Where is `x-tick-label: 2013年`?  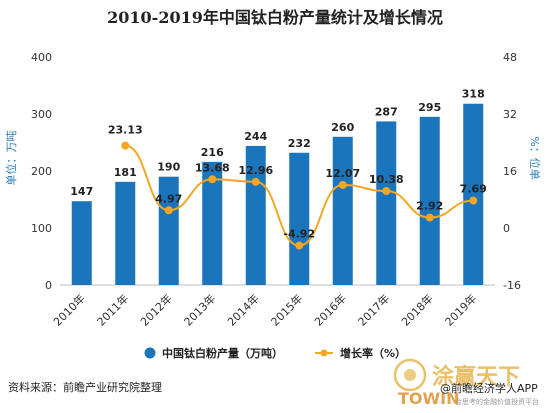 x-tick-label: 2013年 is located at coordinates (199, 309).